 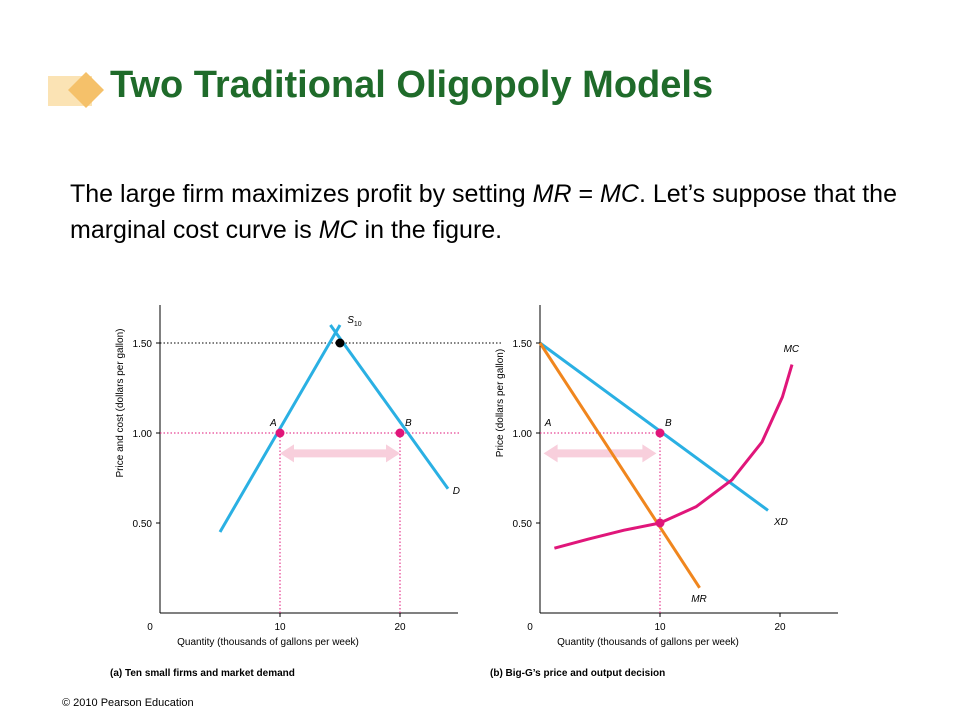 I want to click on chart-0-curve-label: D, so click(x=456, y=491).